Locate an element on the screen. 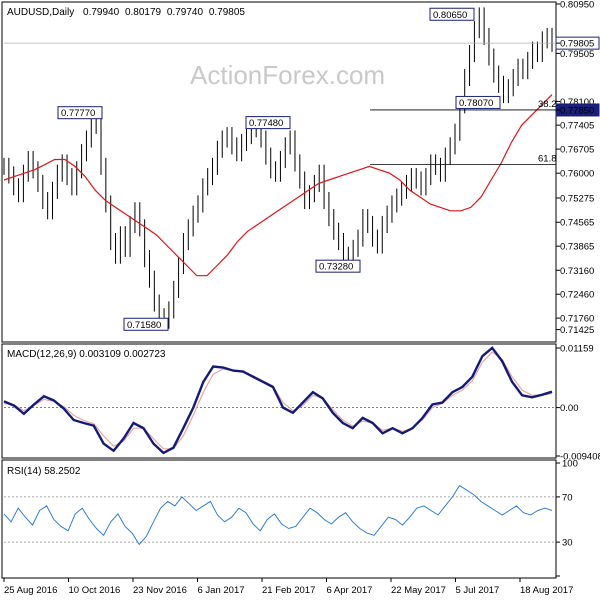 The height and width of the screenshot is (600, 600). price-tick-label: 0.73160 is located at coordinates (577, 271).